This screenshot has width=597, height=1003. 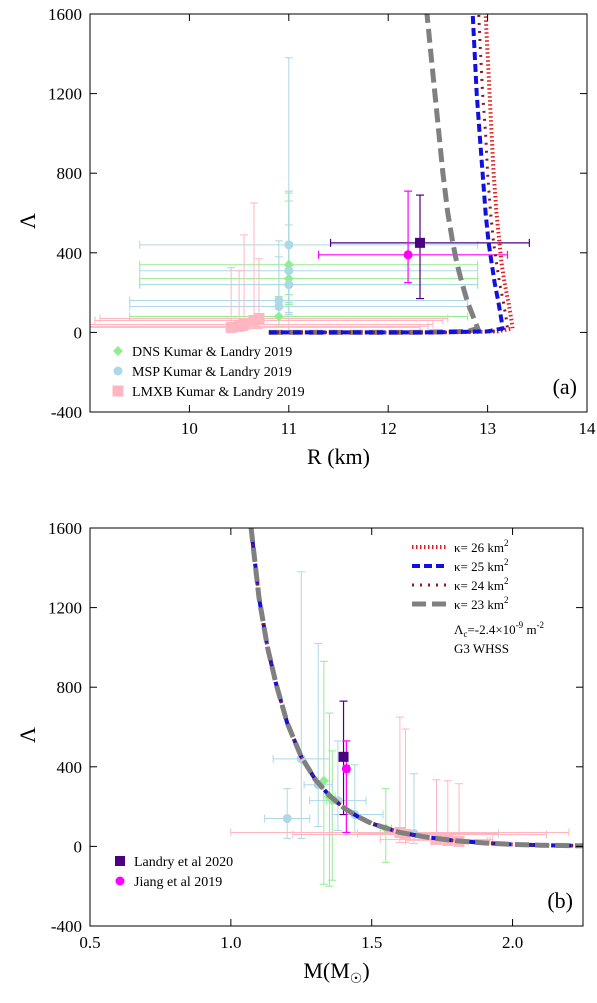 I want to click on x-axis-label-main: M(M, so click(x=326, y=970).